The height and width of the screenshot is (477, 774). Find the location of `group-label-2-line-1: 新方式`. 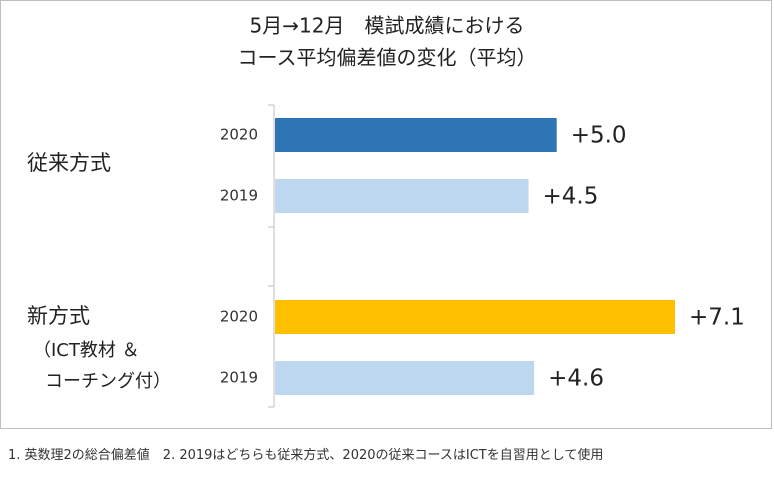

group-label-2-line-1: 新方式 is located at coordinates (58, 316).